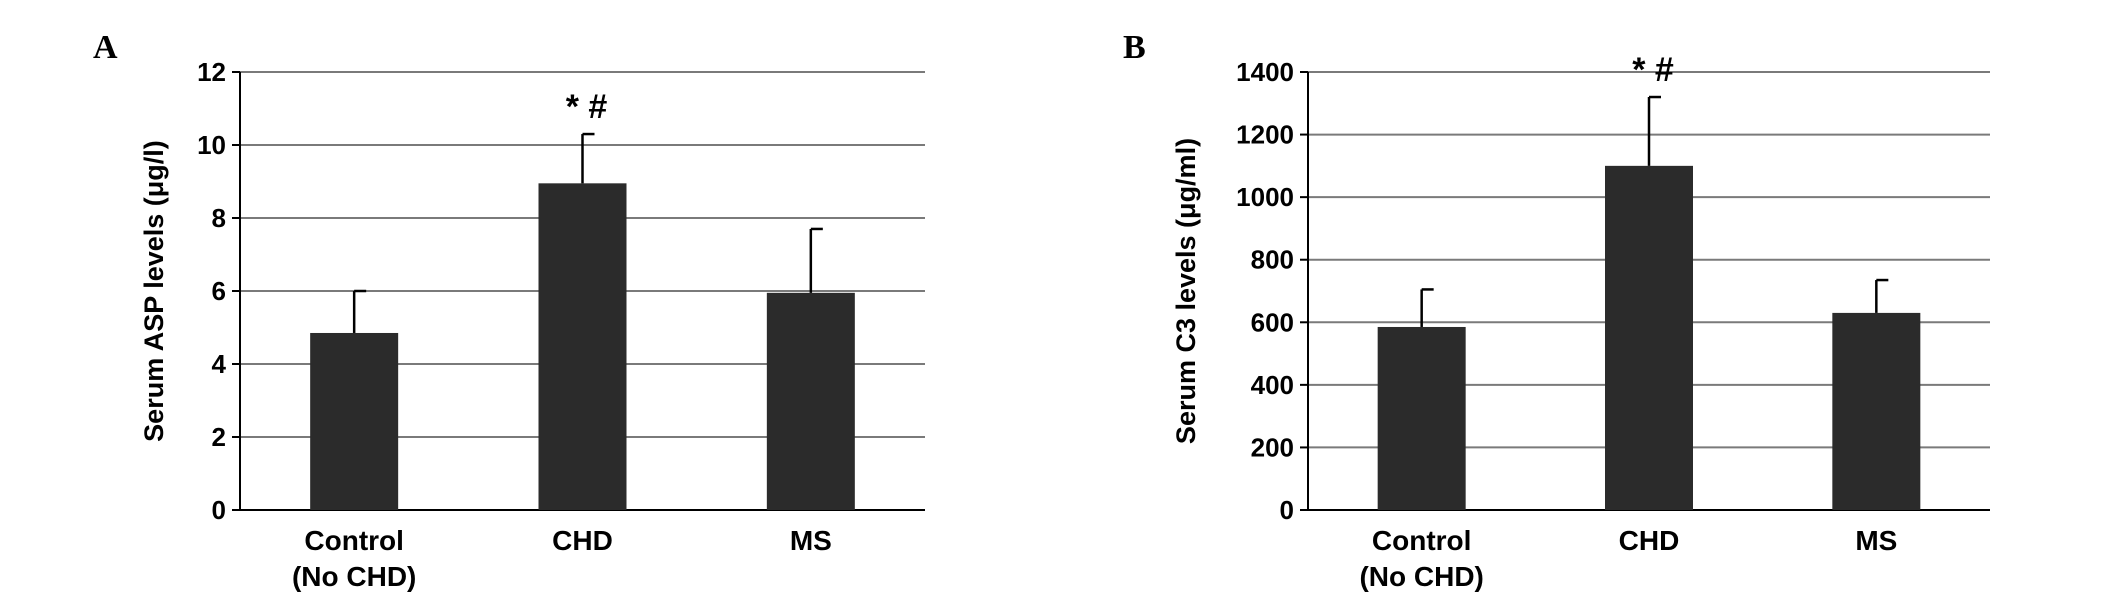 The width and height of the screenshot is (2126, 598). What do you see at coordinates (219, 218) in the screenshot?
I see `y-tick-label: 8` at bounding box center [219, 218].